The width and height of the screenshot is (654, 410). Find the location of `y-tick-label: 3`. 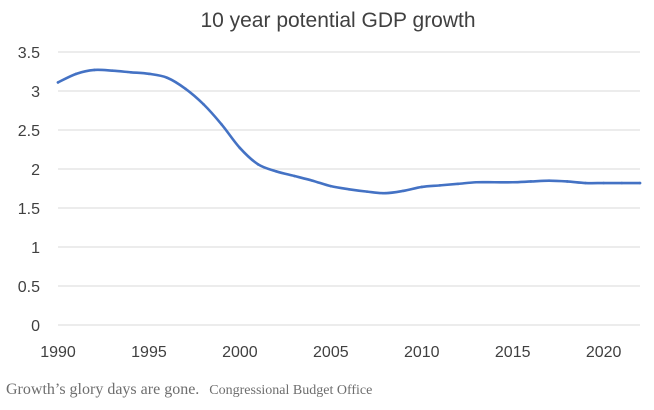

y-tick-label: 3 is located at coordinates (35, 92).